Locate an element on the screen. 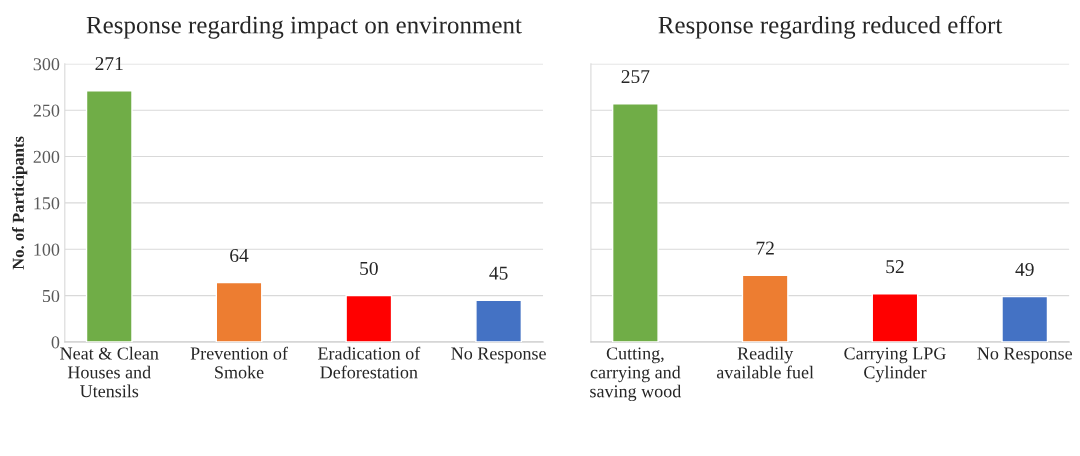 The height and width of the screenshot is (456, 1080). data-label: 50 is located at coordinates (369, 268).